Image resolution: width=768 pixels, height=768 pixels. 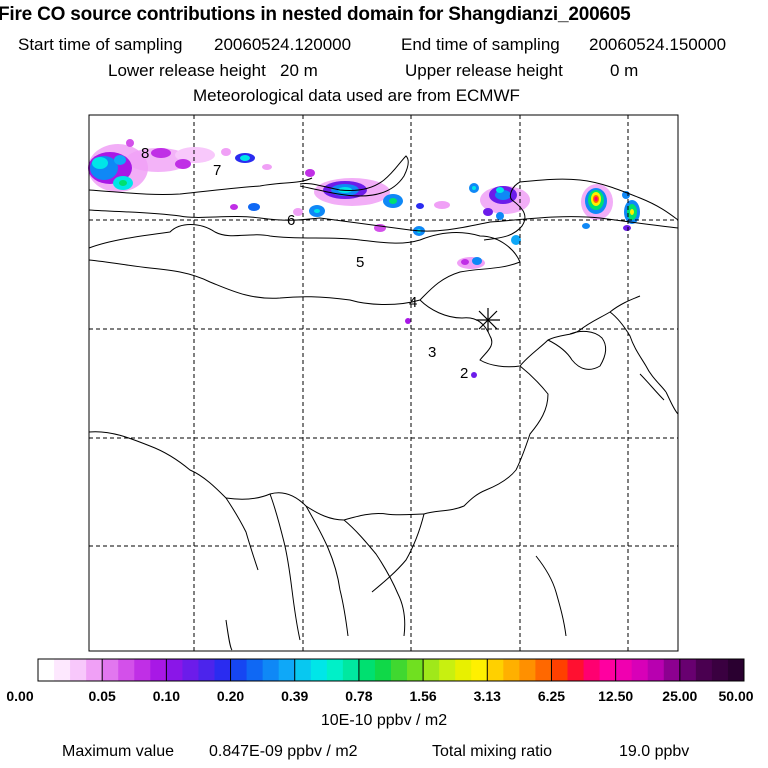 I want to click on colorbar, so click(x=391, y=670).